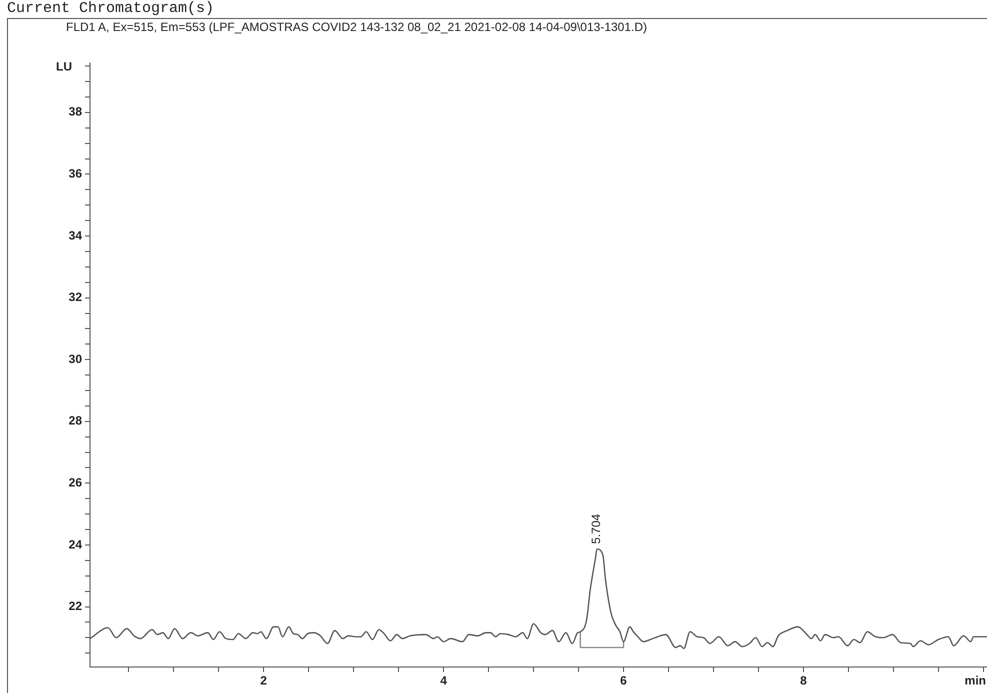  What do you see at coordinates (596, 529) in the screenshot?
I see `annotation: 5.704` at bounding box center [596, 529].